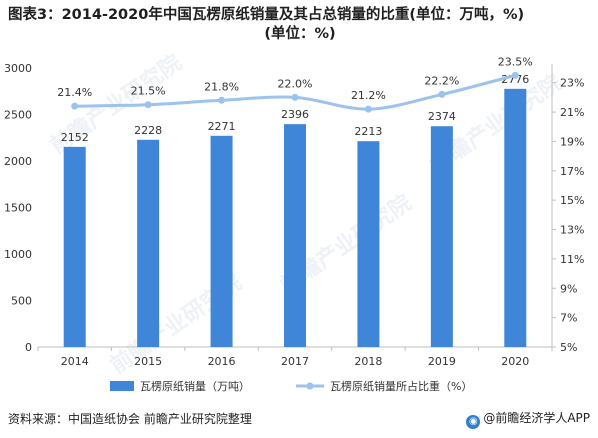 The height and width of the screenshot is (438, 598). What do you see at coordinates (148, 361) in the screenshot?
I see `x-tick-label: 2015` at bounding box center [148, 361].